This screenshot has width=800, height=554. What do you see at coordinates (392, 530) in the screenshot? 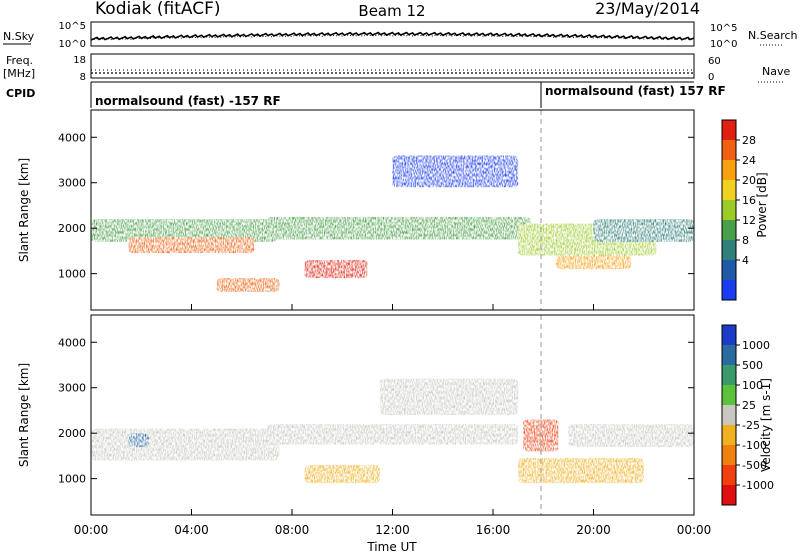
I see `time-tick-label: 12:00` at bounding box center [392, 530].